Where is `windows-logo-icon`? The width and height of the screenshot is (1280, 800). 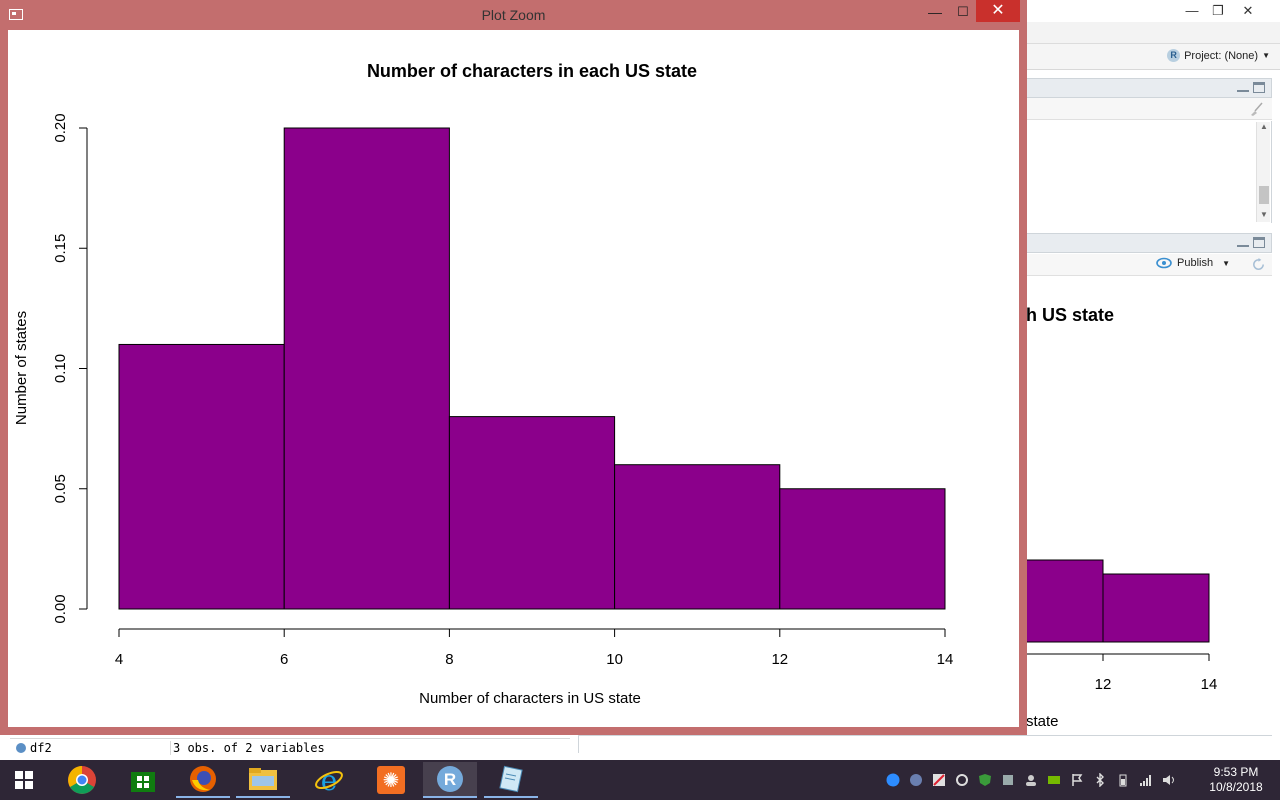 windows-logo-icon is located at coordinates (24, 780).